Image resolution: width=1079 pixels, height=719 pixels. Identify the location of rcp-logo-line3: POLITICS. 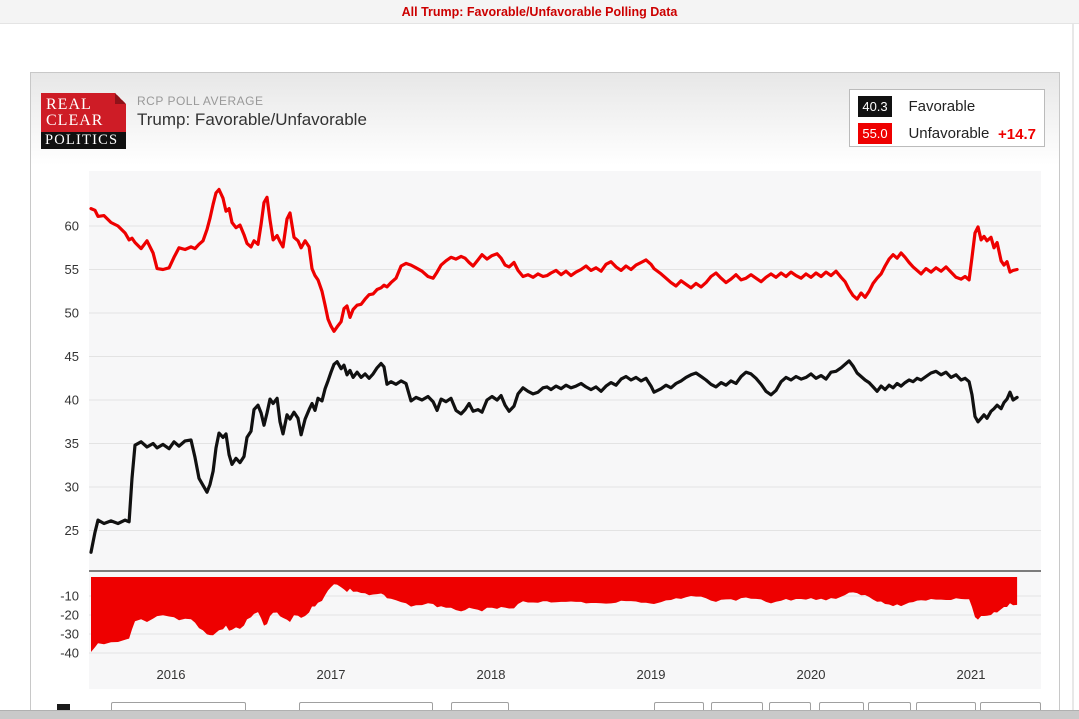
(83, 140).